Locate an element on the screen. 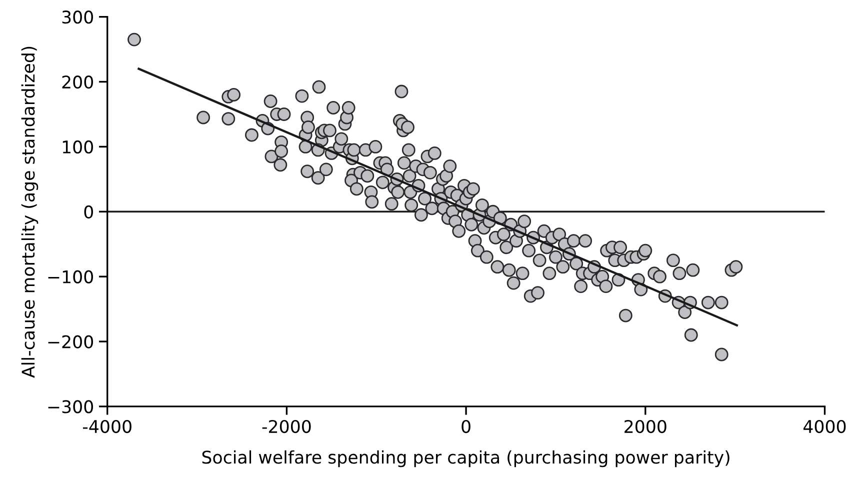 The image size is (852, 481). x-axis-title: Social welfare spending per capita (purchasing power parity) is located at coordinates (466, 459).